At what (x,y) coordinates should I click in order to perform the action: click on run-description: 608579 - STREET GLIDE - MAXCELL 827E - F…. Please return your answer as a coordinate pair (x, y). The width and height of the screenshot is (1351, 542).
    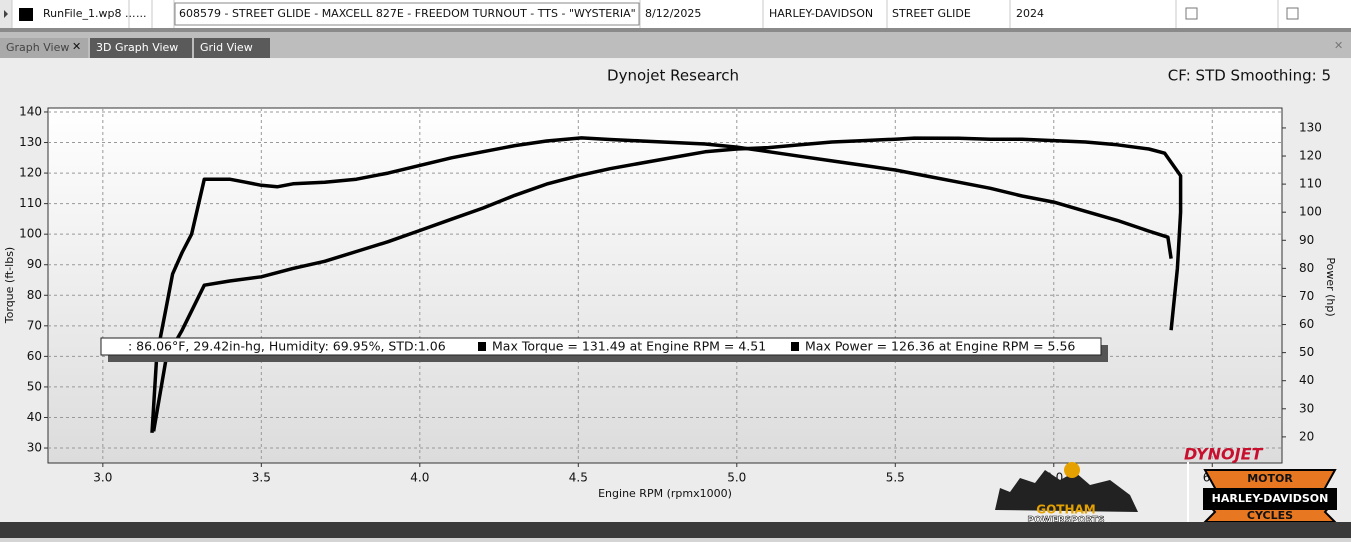
    Looking at the image, I should click on (407, 13).